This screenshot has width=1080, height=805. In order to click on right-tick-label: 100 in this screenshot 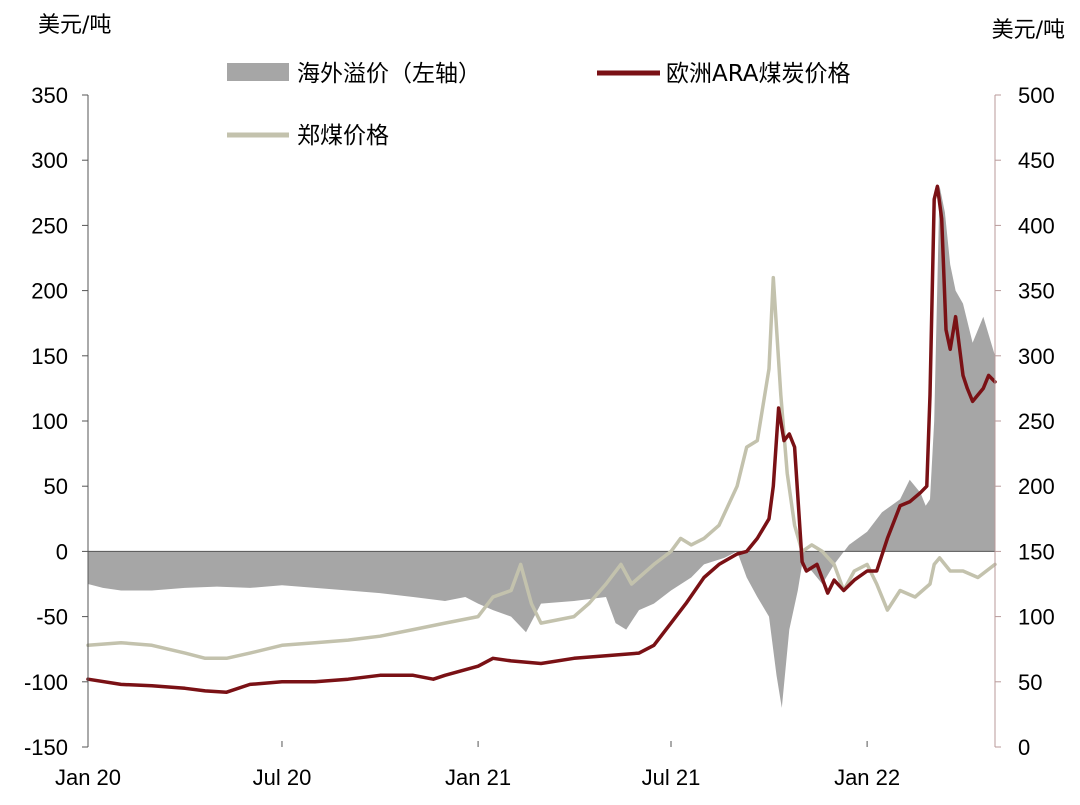, I will do `click(1036, 617)`.